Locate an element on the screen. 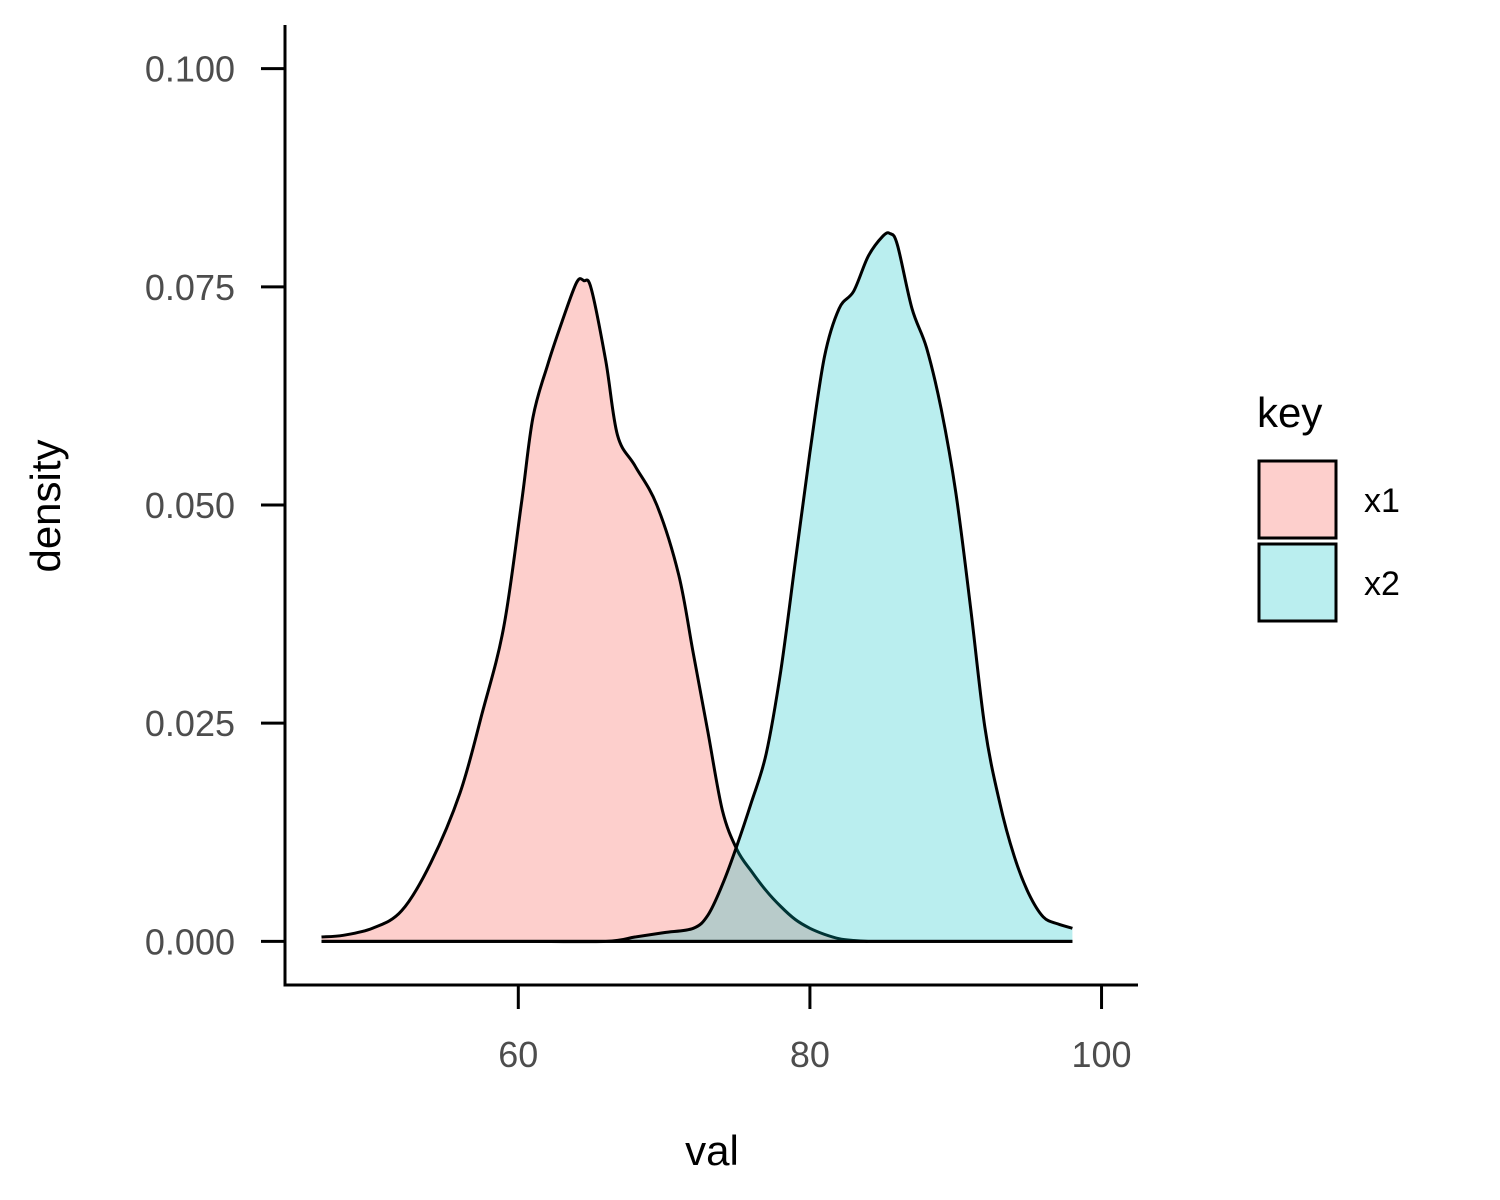 The image size is (1500, 1200). x-tick-label: 80 is located at coordinates (810, 1054).